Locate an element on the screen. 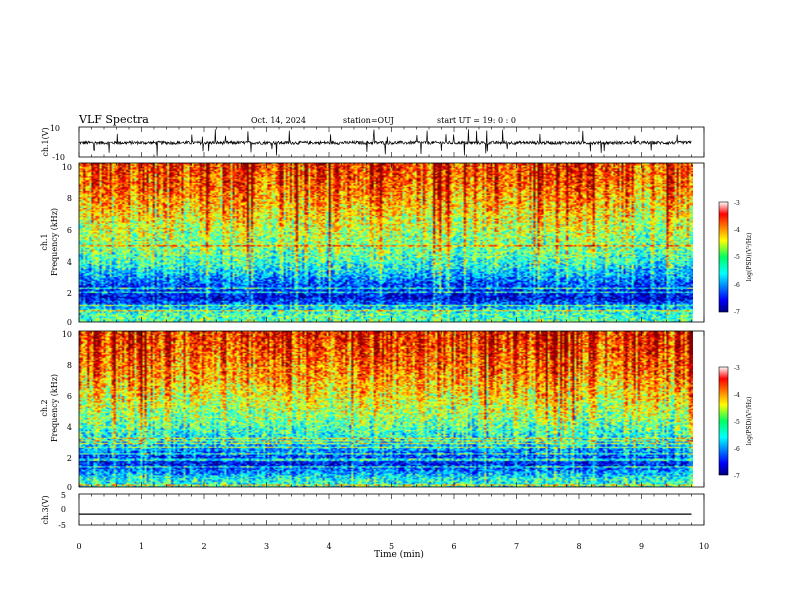 The image size is (792, 612). ch1-freq-tick-4: 4 is located at coordinates (69, 262).